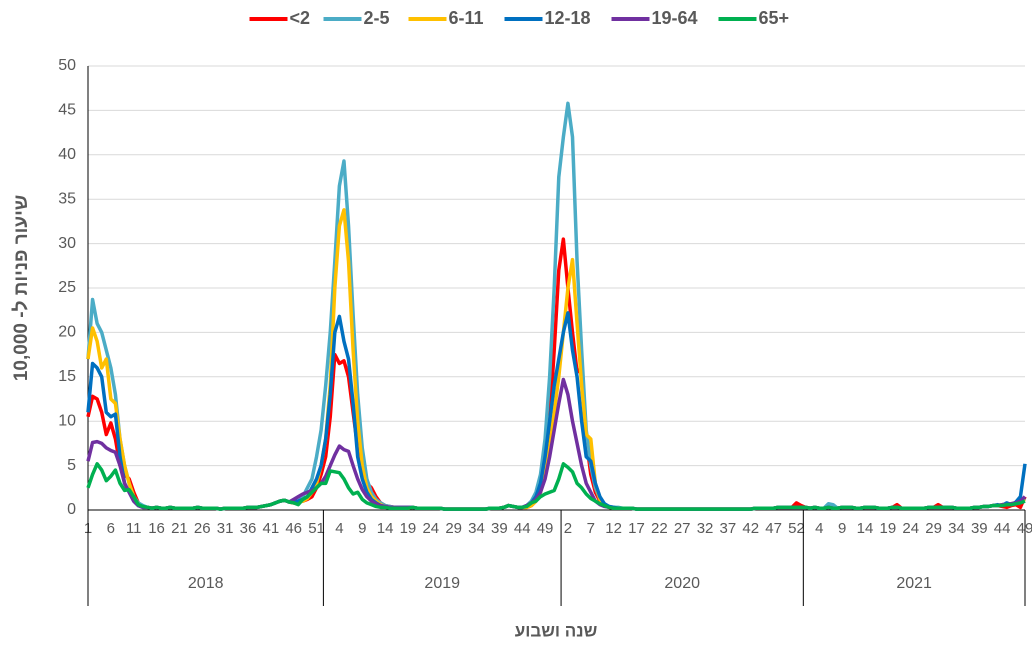  I want to click on x-tick-label: 32, so click(705, 528).